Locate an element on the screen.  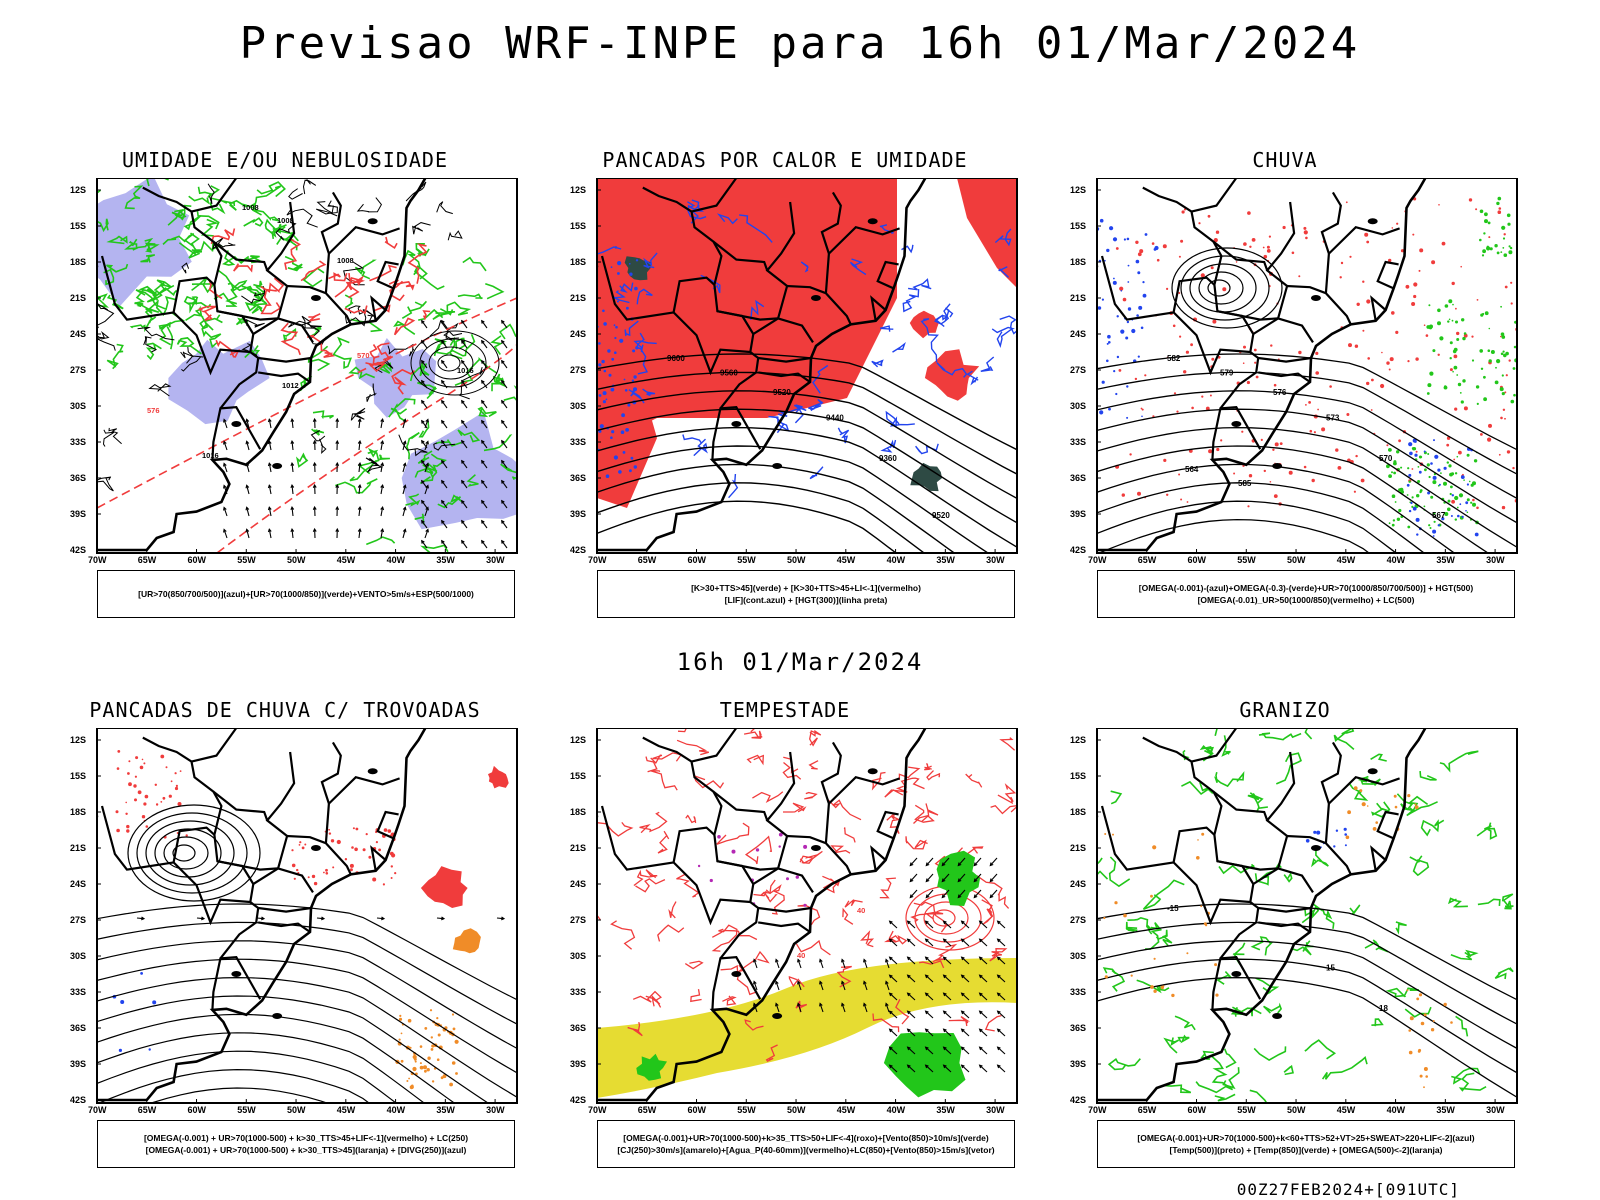
convection-orange-area is located at coordinates (428, 1070).